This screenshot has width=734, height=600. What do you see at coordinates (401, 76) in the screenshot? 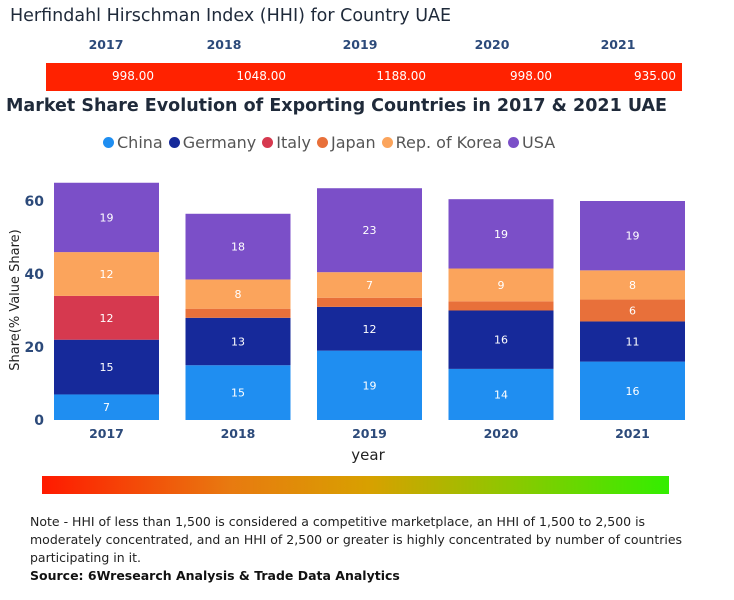
I see `hhi-value: 1188.00` at bounding box center [401, 76].